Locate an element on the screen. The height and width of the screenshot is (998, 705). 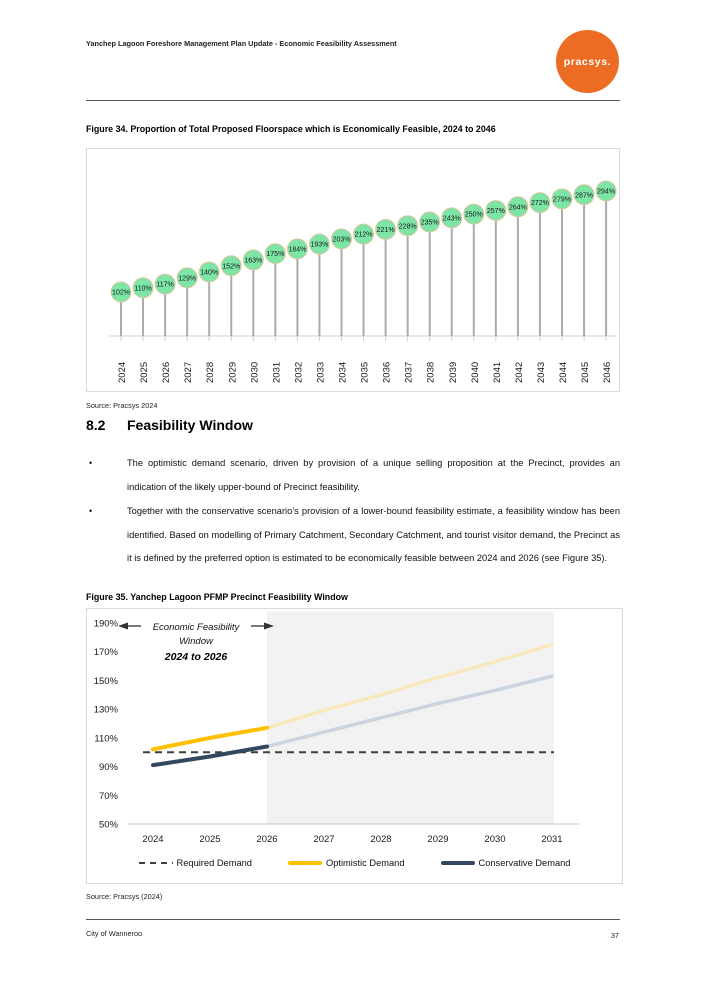
value-label: 272% is located at coordinates (540, 203).